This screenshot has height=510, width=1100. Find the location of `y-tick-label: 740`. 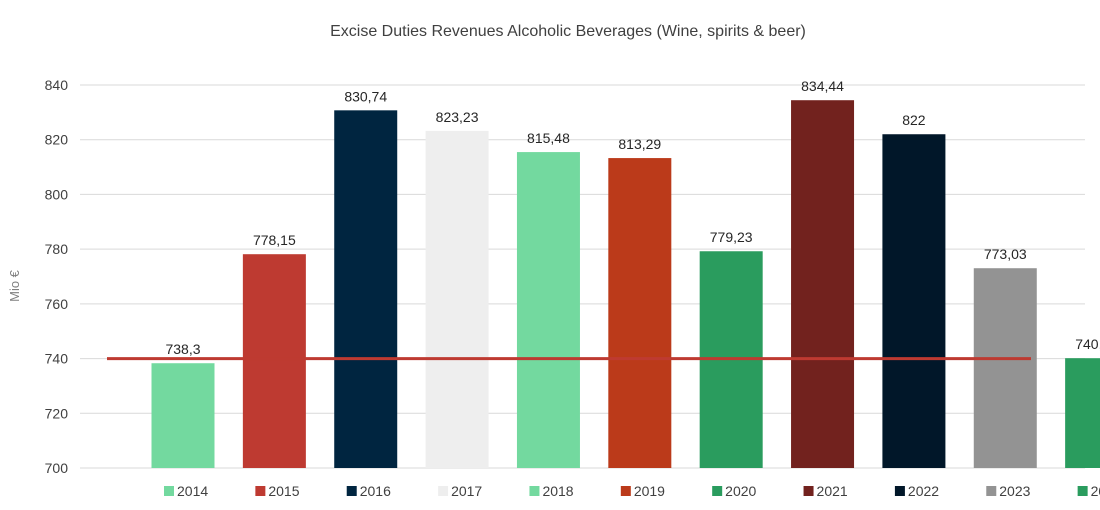

y-tick-label: 740 is located at coordinates (57, 359).